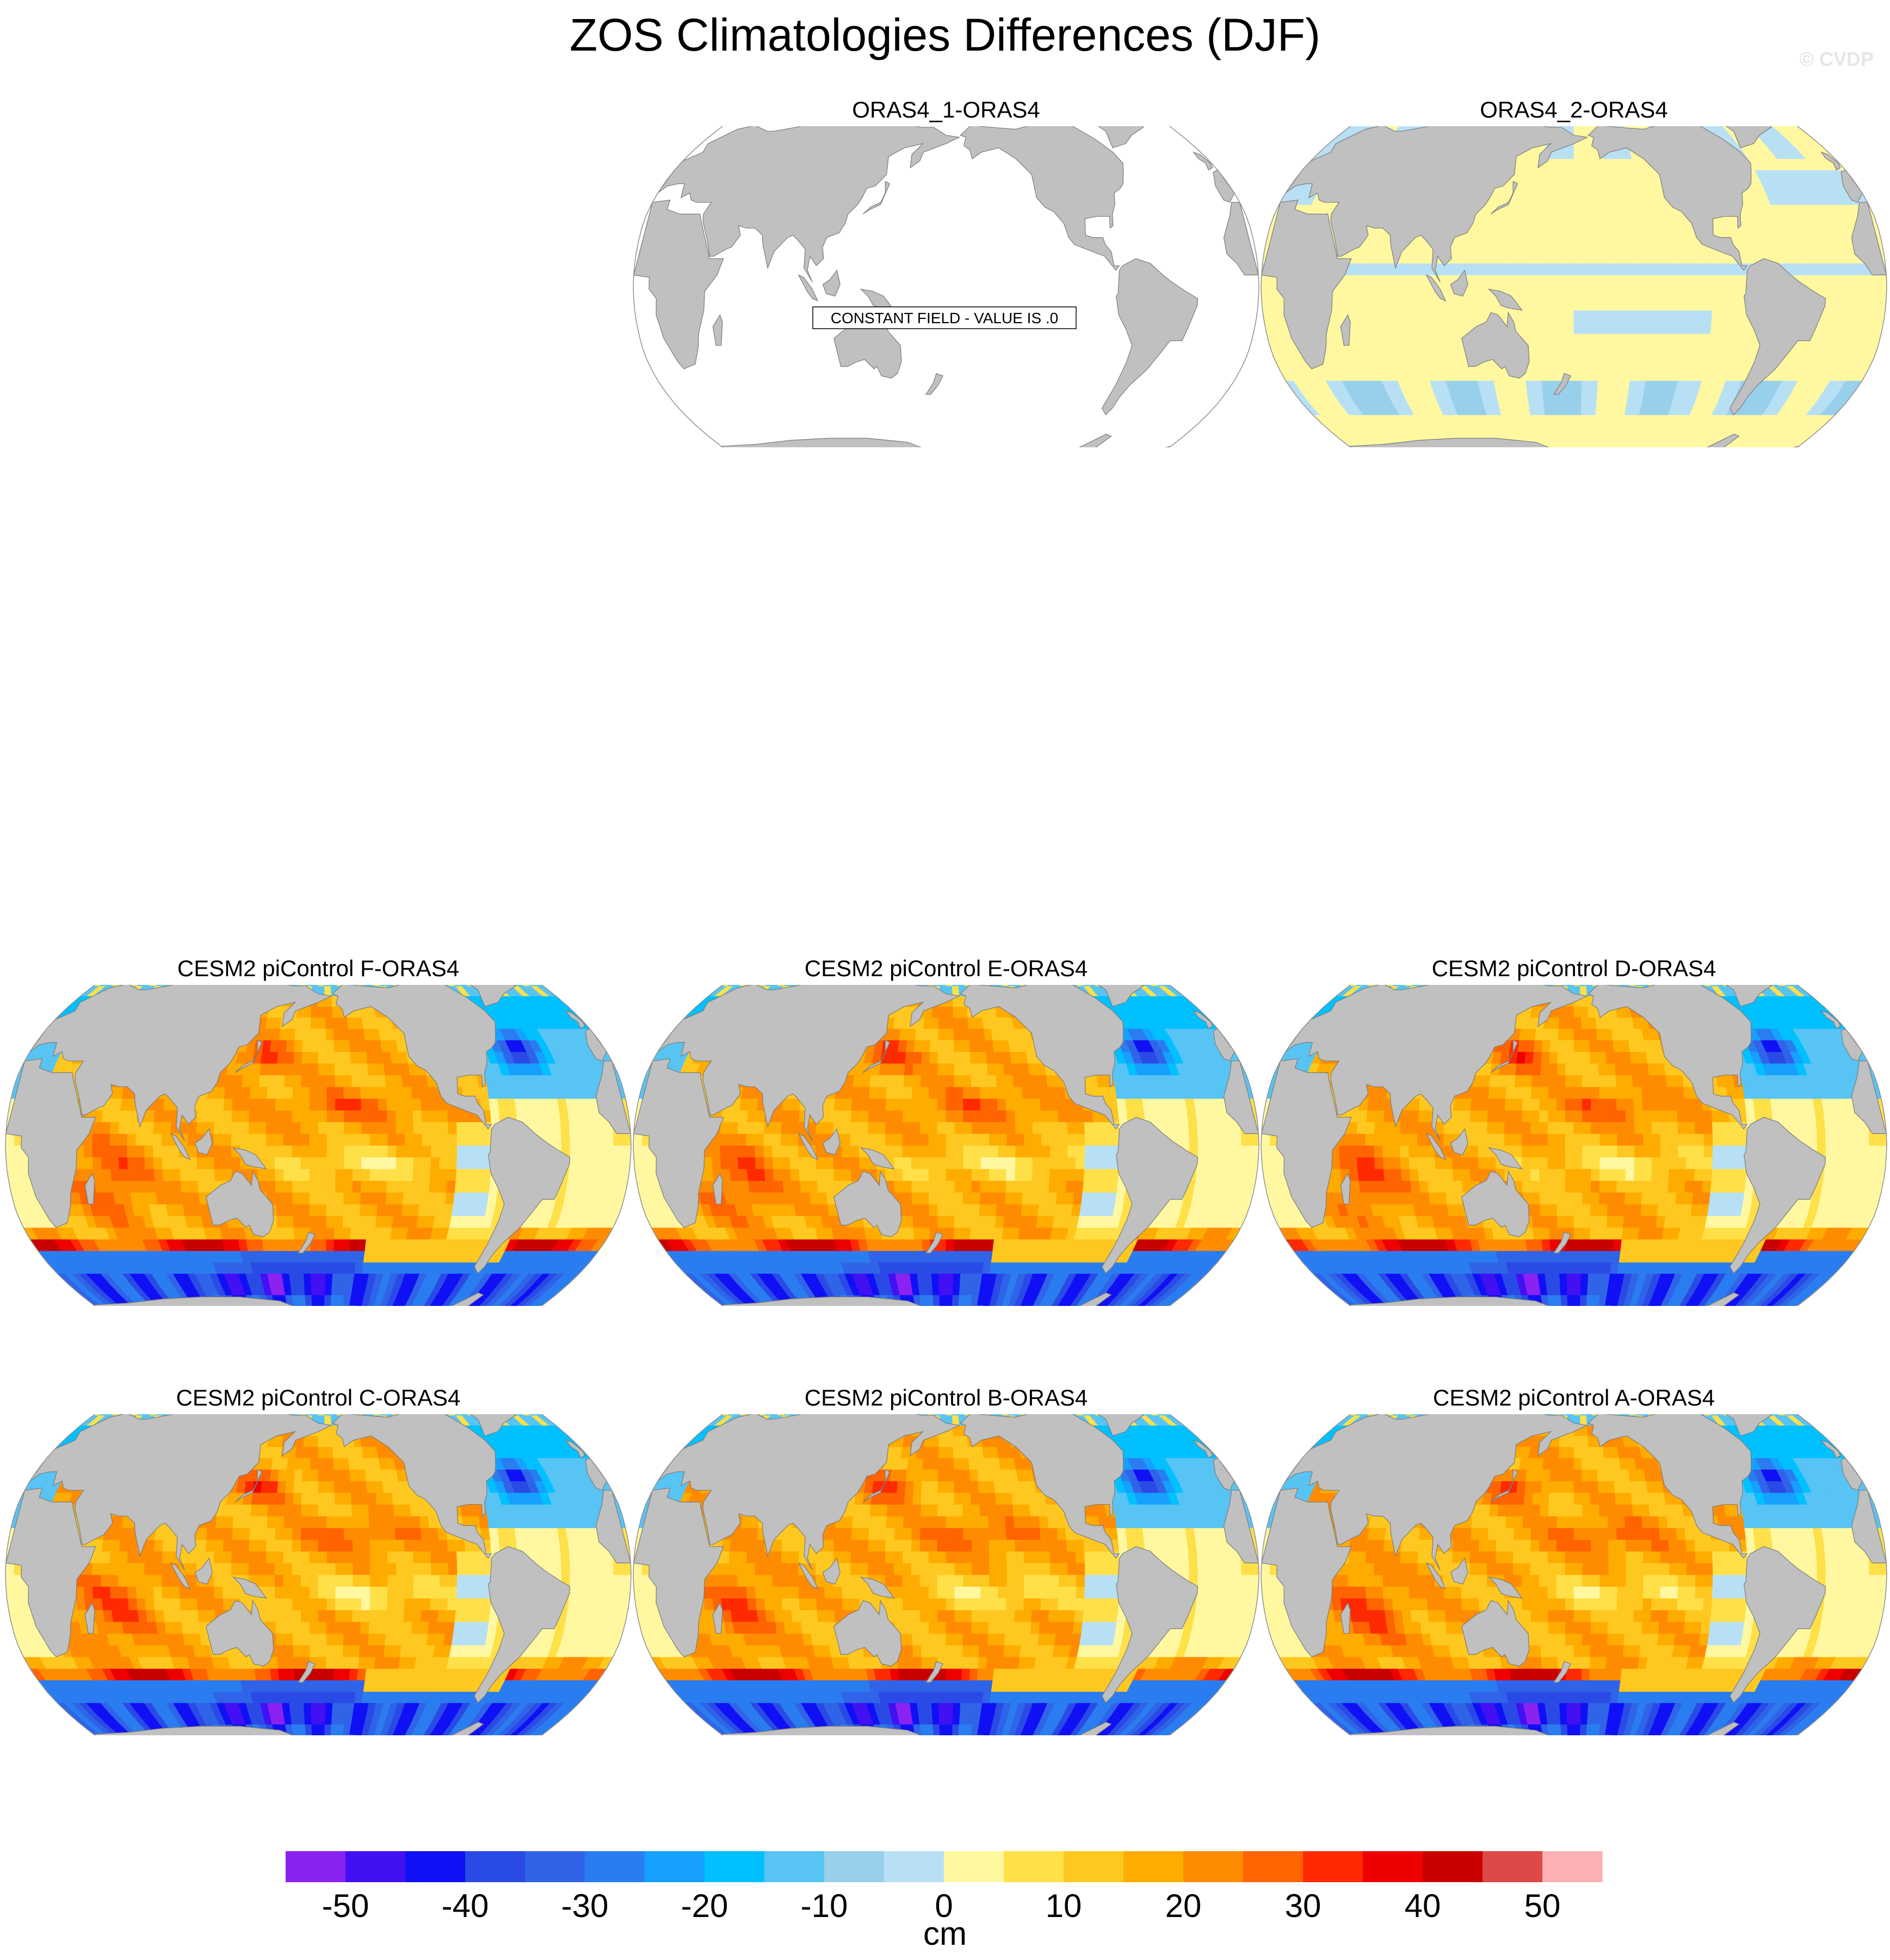 This screenshot has height=1960, width=1890. Describe the element at coordinates (203, 1141) in the screenshot. I see `land-borneo` at that location.